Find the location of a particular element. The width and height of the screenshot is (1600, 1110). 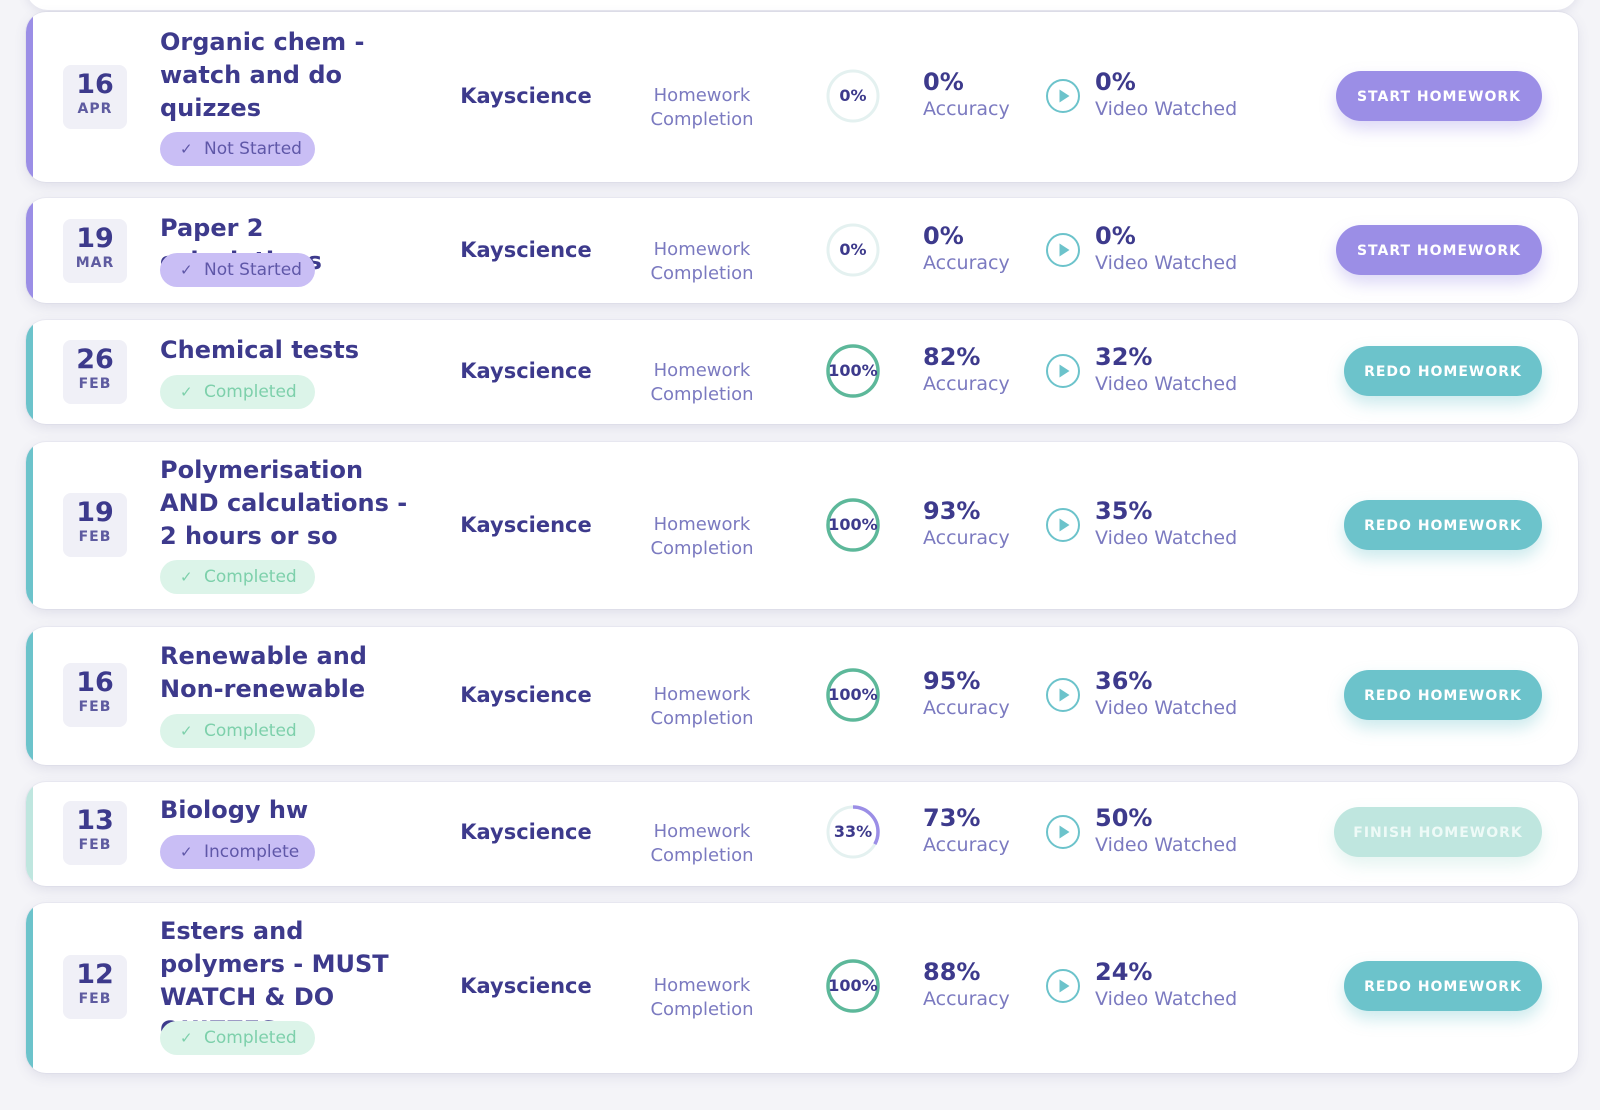

accuracy-value: 95% is located at coordinates (952, 681).